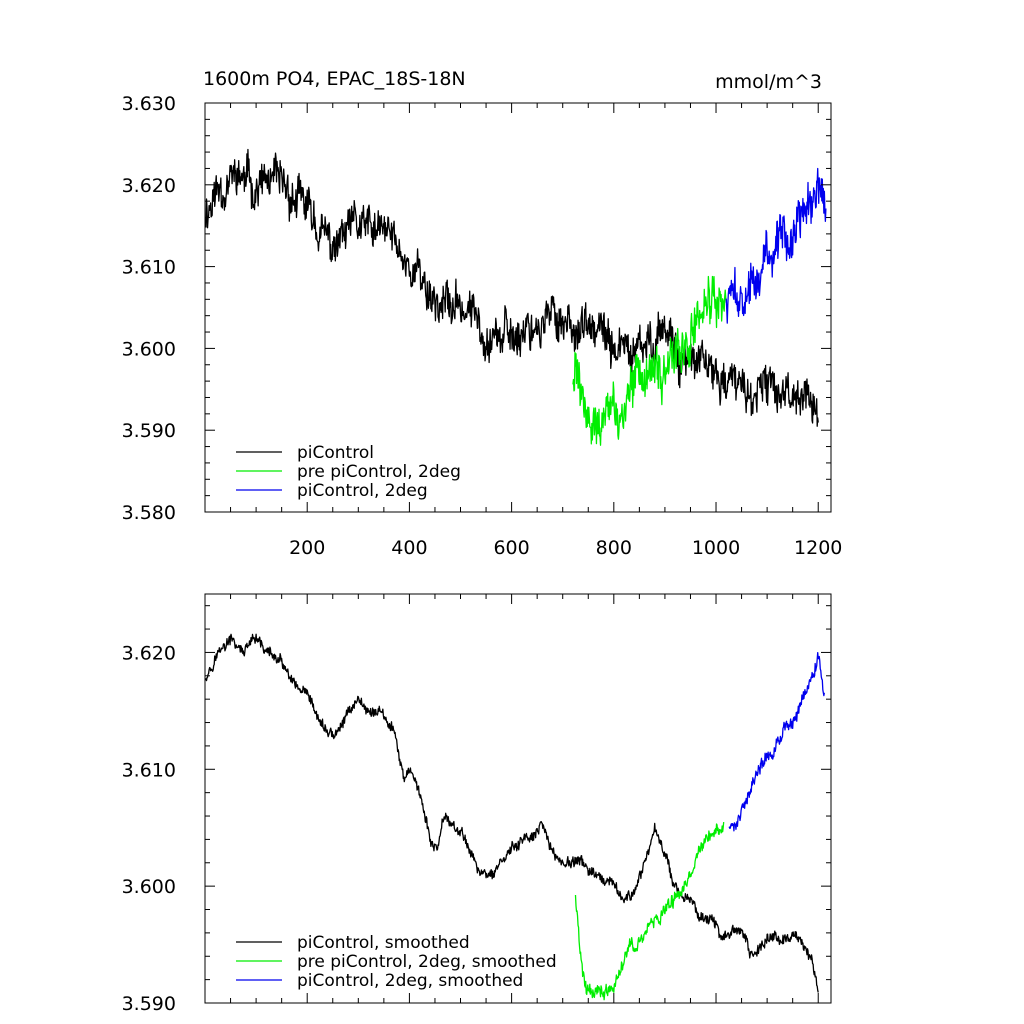  What do you see at coordinates (410, 981) in the screenshot?
I see `legend-label: piControl, 2deg, smoothed` at bounding box center [410, 981].